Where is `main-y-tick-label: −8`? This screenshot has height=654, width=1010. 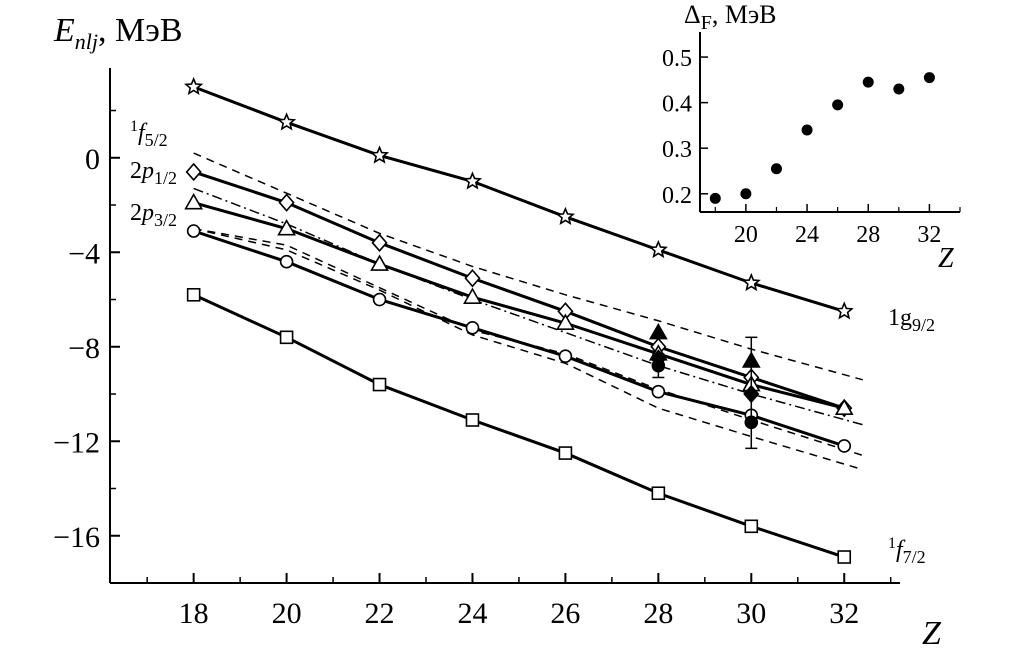 main-y-tick-label: −8 is located at coordinates (84, 348).